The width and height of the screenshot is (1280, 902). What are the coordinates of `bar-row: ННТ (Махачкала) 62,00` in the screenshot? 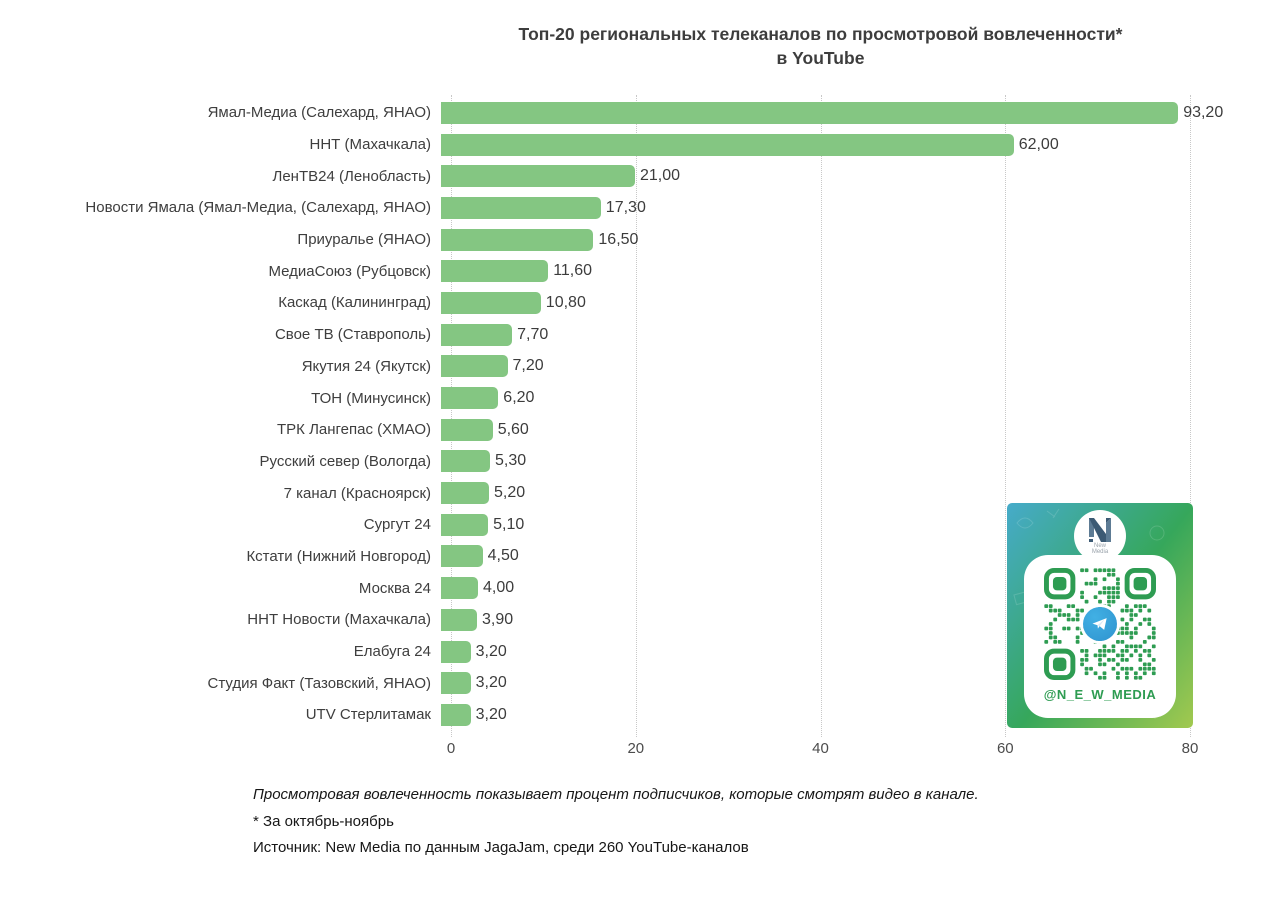 It's located at (625, 145).